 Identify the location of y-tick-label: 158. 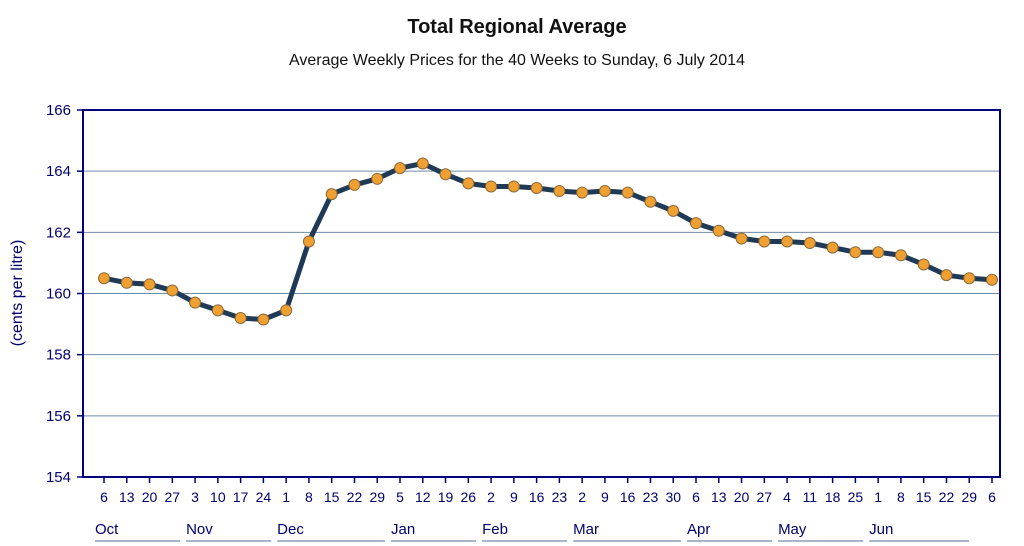
(58, 355).